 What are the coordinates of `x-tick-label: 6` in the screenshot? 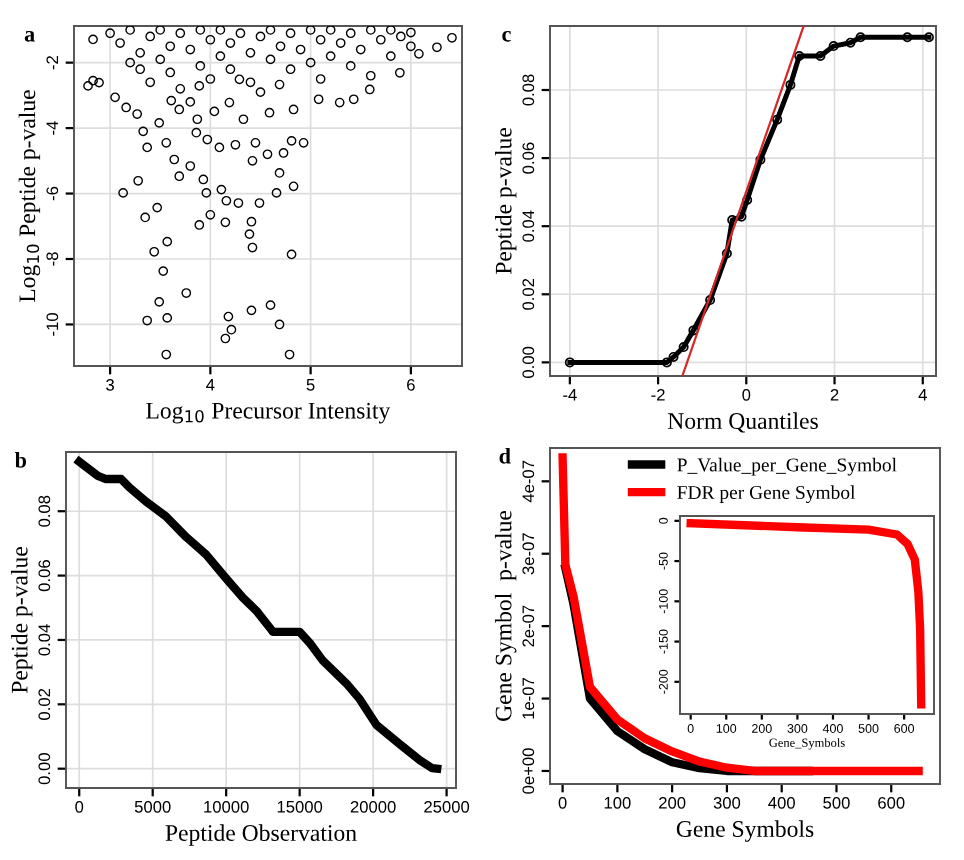 It's located at (411, 384).